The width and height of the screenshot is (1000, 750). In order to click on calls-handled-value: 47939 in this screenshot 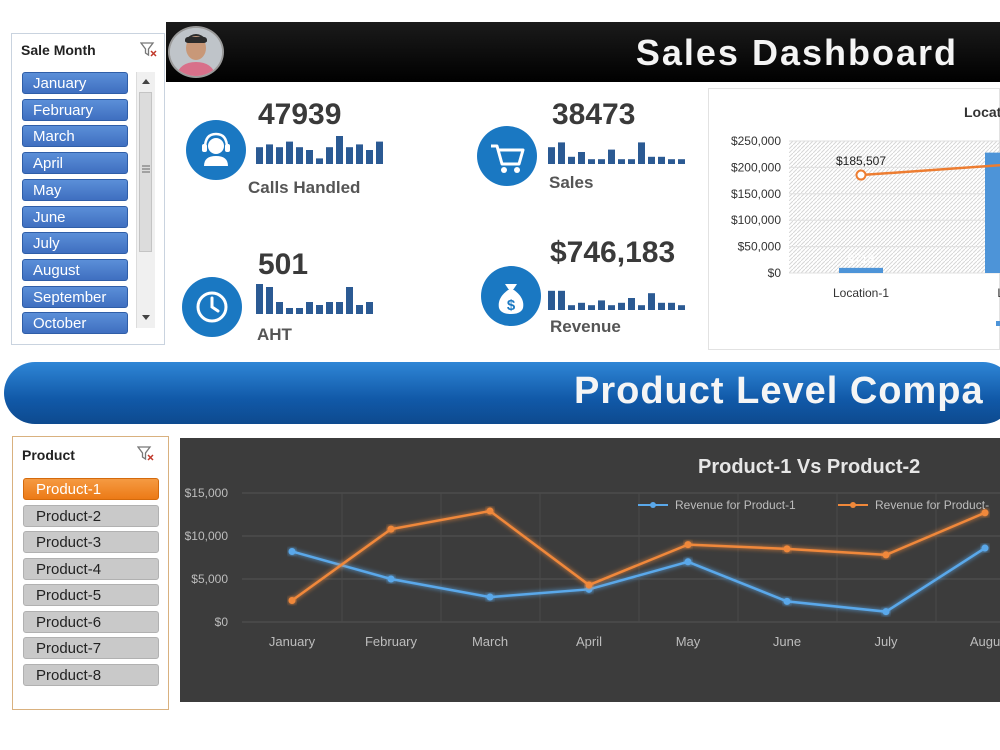, I will do `click(300, 114)`.